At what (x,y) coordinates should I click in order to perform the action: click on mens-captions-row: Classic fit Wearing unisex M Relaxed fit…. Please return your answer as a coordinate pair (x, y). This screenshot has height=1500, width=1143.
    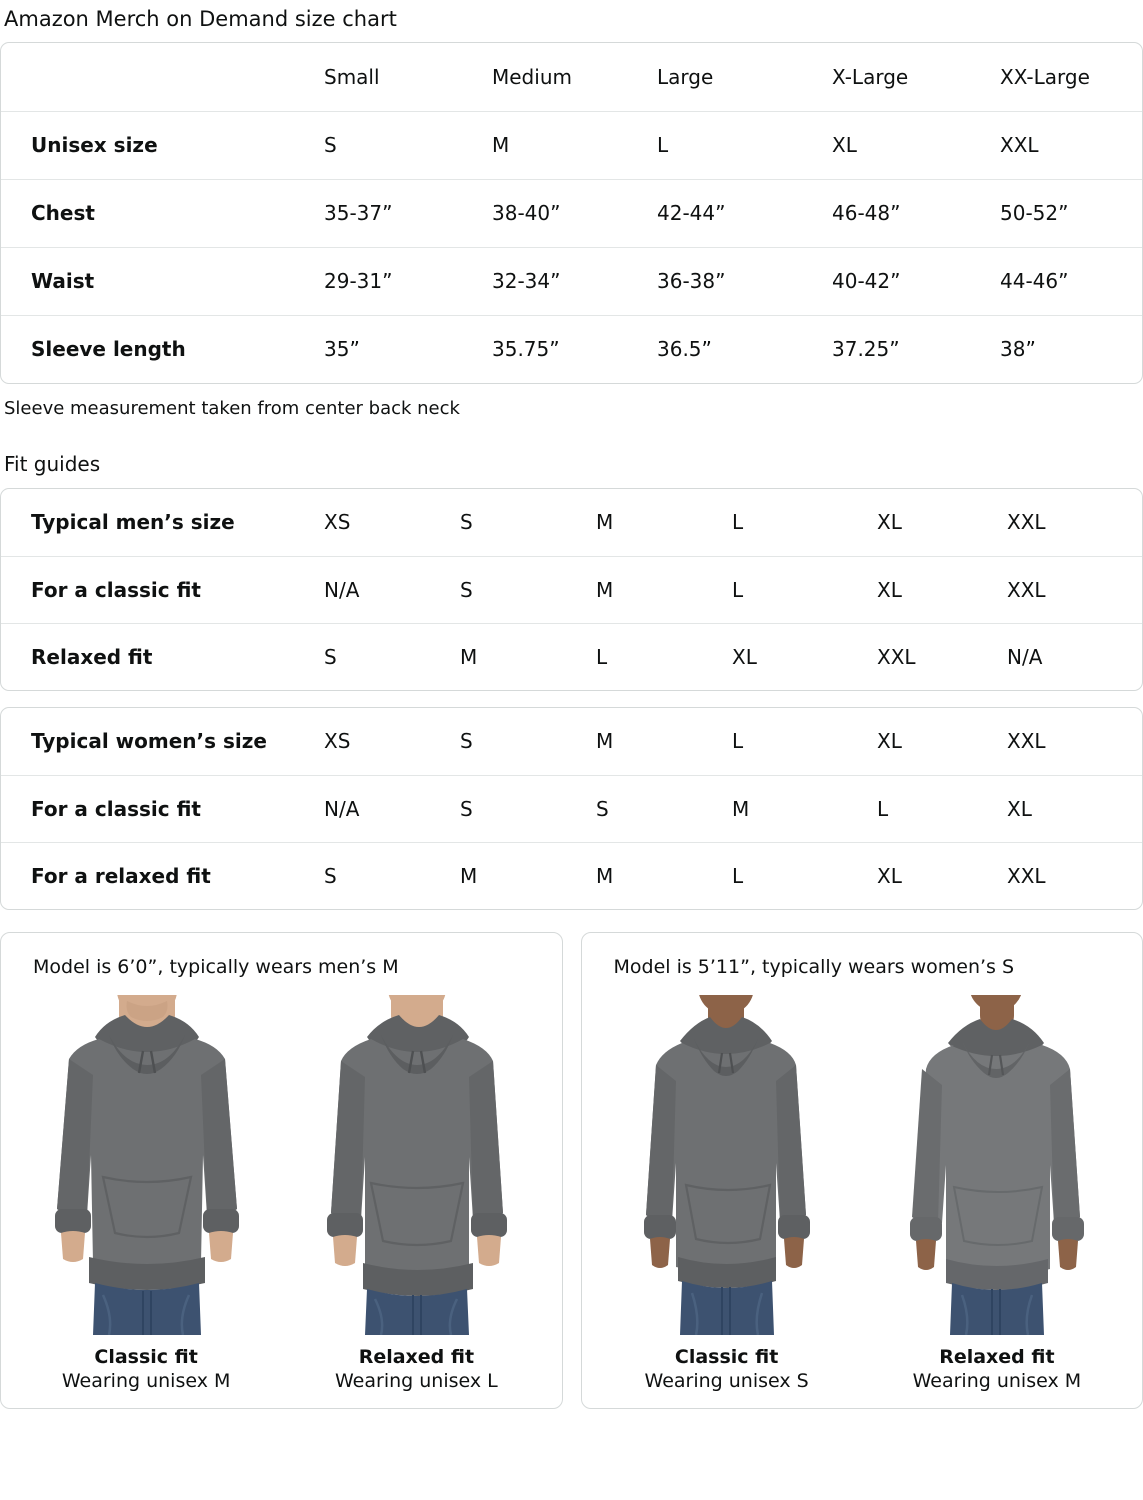
    Looking at the image, I should click on (281, 1364).